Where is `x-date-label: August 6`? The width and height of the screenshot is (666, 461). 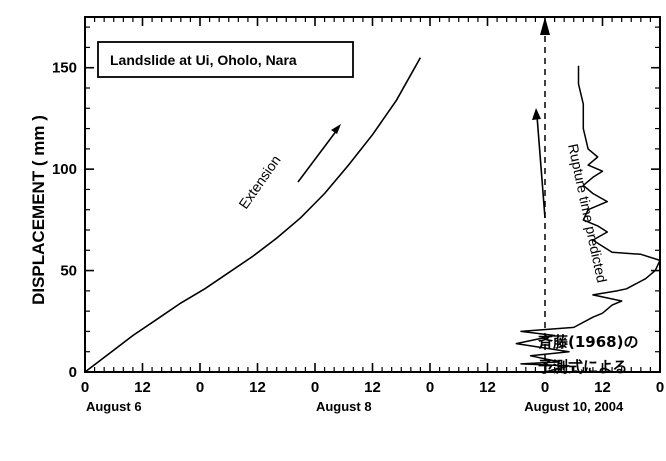
x-date-label: August 6 is located at coordinates (114, 406).